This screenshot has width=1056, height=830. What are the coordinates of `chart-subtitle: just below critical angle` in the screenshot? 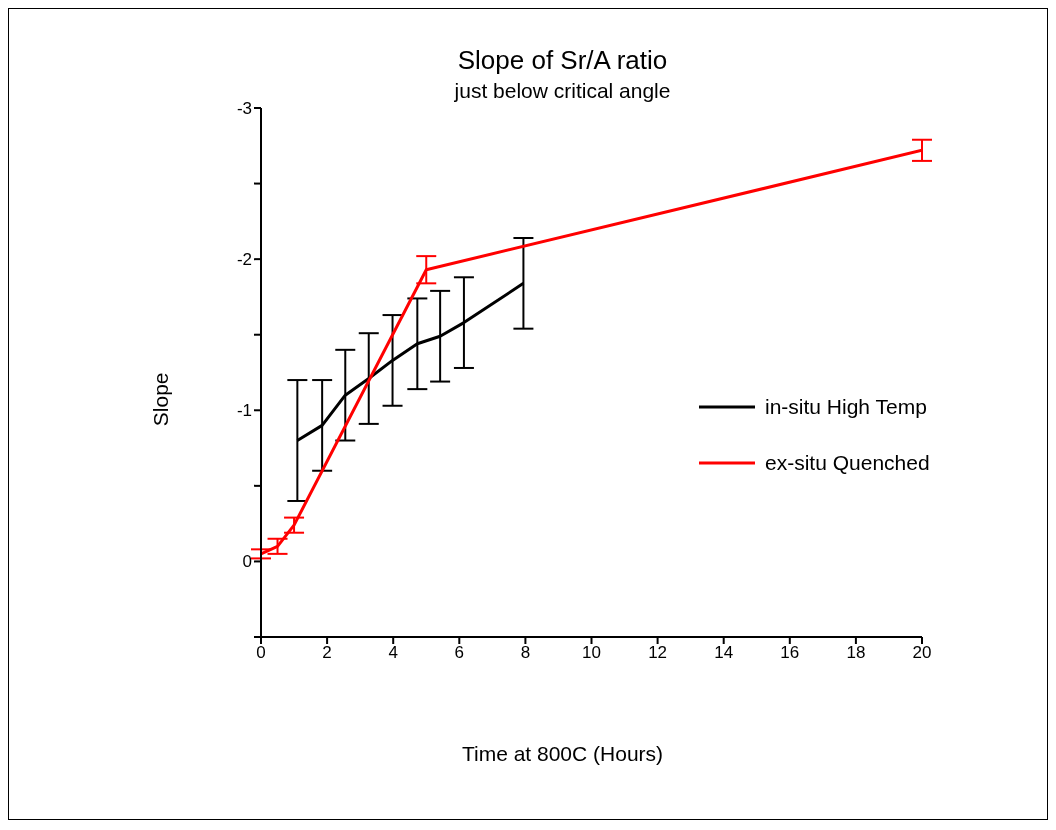 It's located at (562, 90).